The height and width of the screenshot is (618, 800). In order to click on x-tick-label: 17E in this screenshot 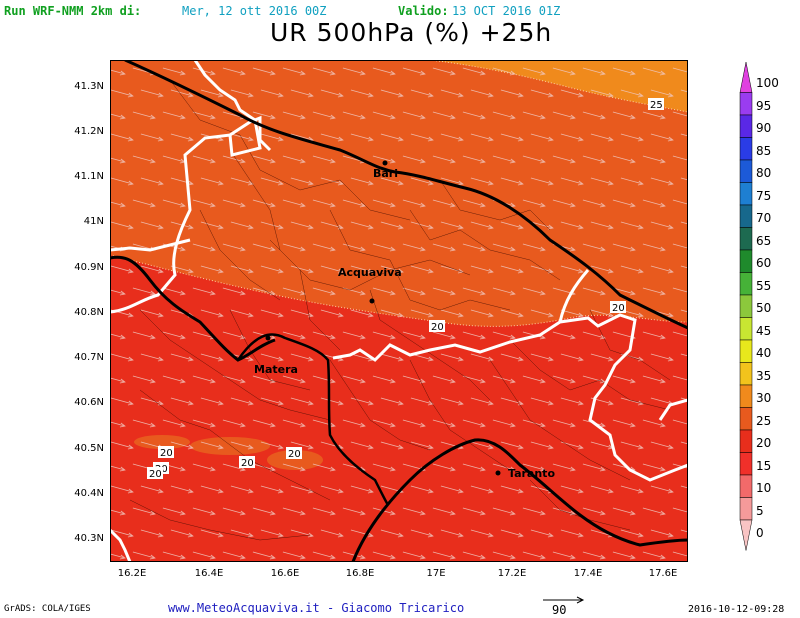, I will do `click(436, 573)`.